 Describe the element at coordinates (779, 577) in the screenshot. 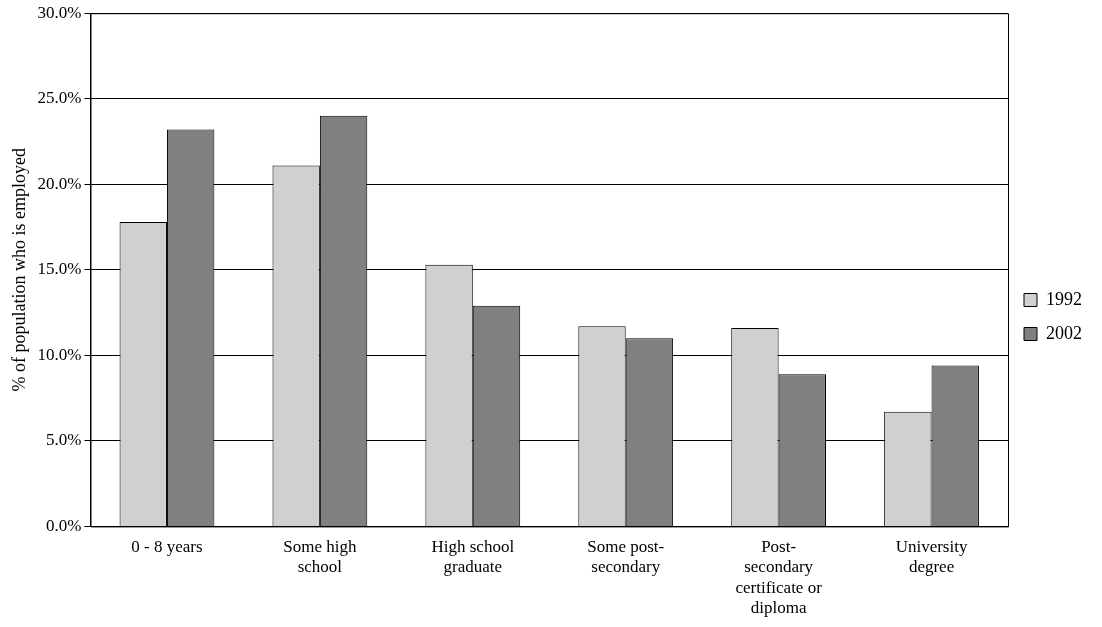

I see `x-tick-label: Post-secondary certificate or diploma` at that location.